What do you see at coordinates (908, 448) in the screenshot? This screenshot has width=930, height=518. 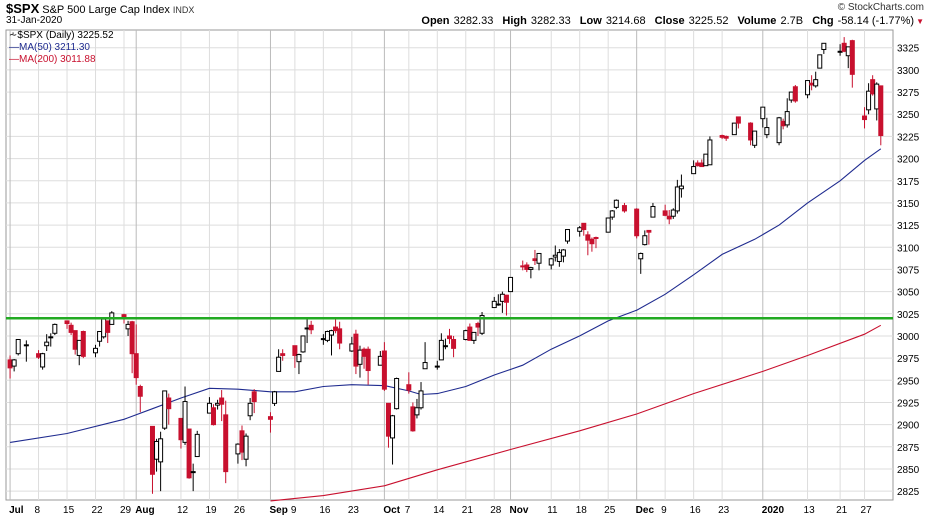 I see `y-tick-label: 2875` at bounding box center [908, 448].